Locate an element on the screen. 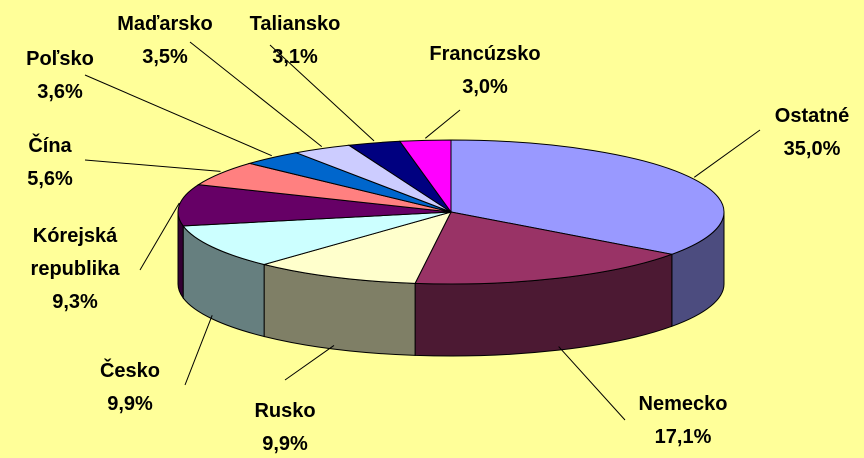 Image resolution: width=864 pixels, height=458 pixels. slice-label: Kórejská republika is located at coordinates (75, 252).